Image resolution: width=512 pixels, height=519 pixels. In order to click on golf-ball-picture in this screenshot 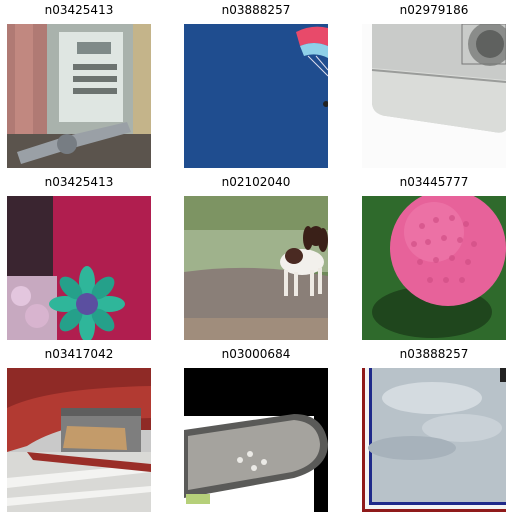, I will do `click(434, 268)`.